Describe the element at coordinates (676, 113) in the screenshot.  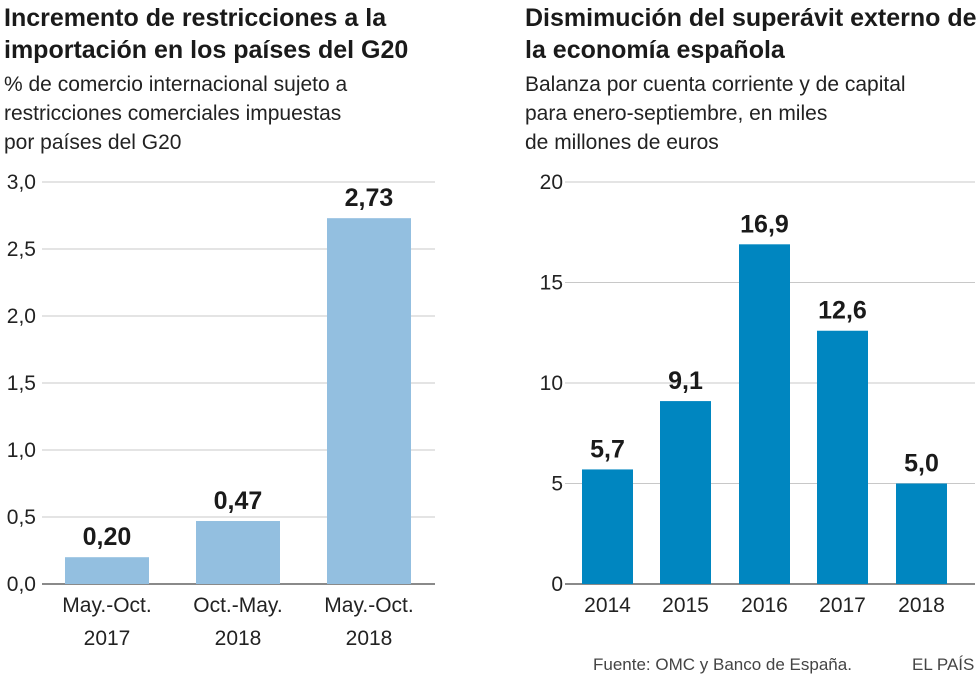
I see `chart-2-subtitle-line: para enero-septiembre, en miles` at that location.